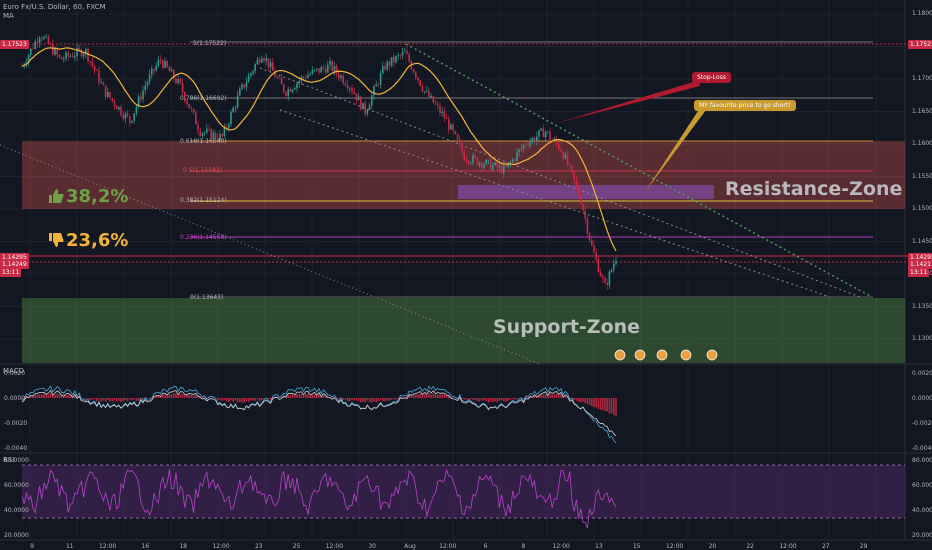 The image size is (932, 550). I want to click on stop-loss-callout: Stop-Loss, so click(711, 77).